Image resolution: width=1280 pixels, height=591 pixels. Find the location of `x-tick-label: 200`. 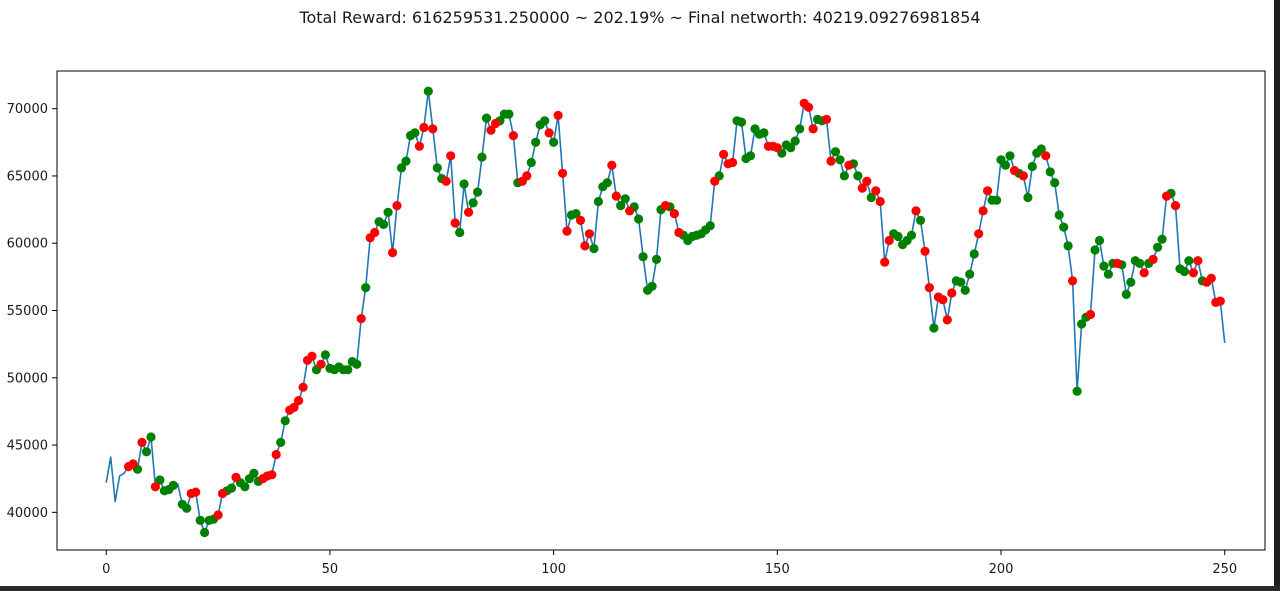

x-tick-label: 200 is located at coordinates (1001, 569).